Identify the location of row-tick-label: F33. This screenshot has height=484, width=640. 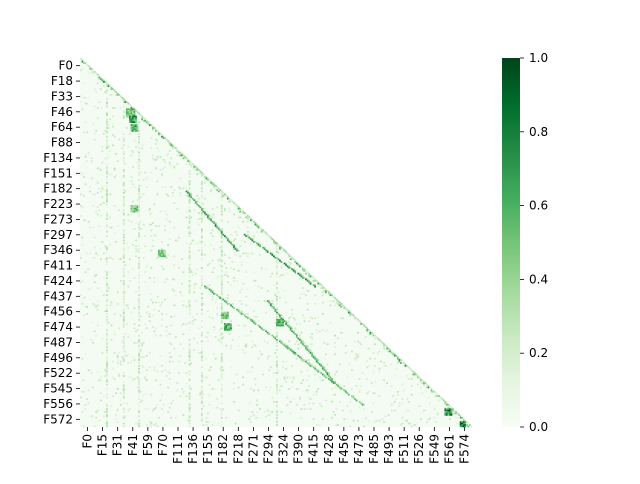
(62, 96).